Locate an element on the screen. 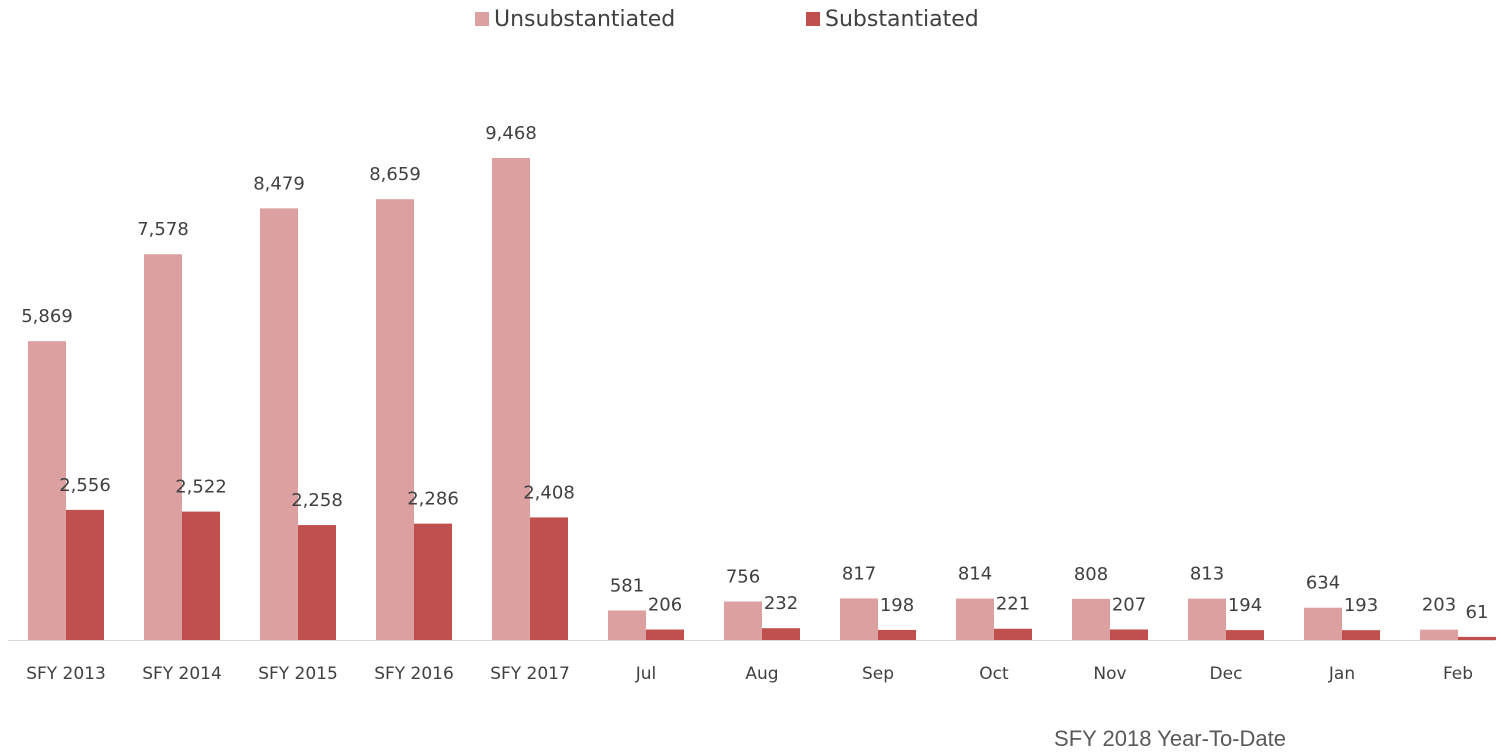  data-label: 9,468 is located at coordinates (511, 133).